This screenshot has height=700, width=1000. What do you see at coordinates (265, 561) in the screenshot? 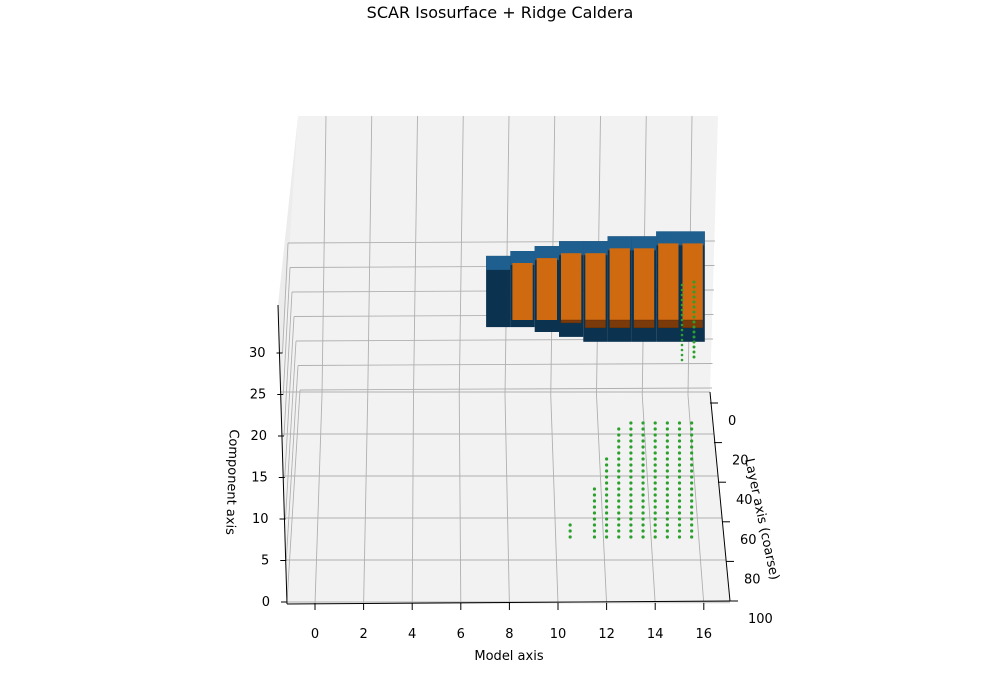
I see `z-tick-label: 5` at bounding box center [265, 561].